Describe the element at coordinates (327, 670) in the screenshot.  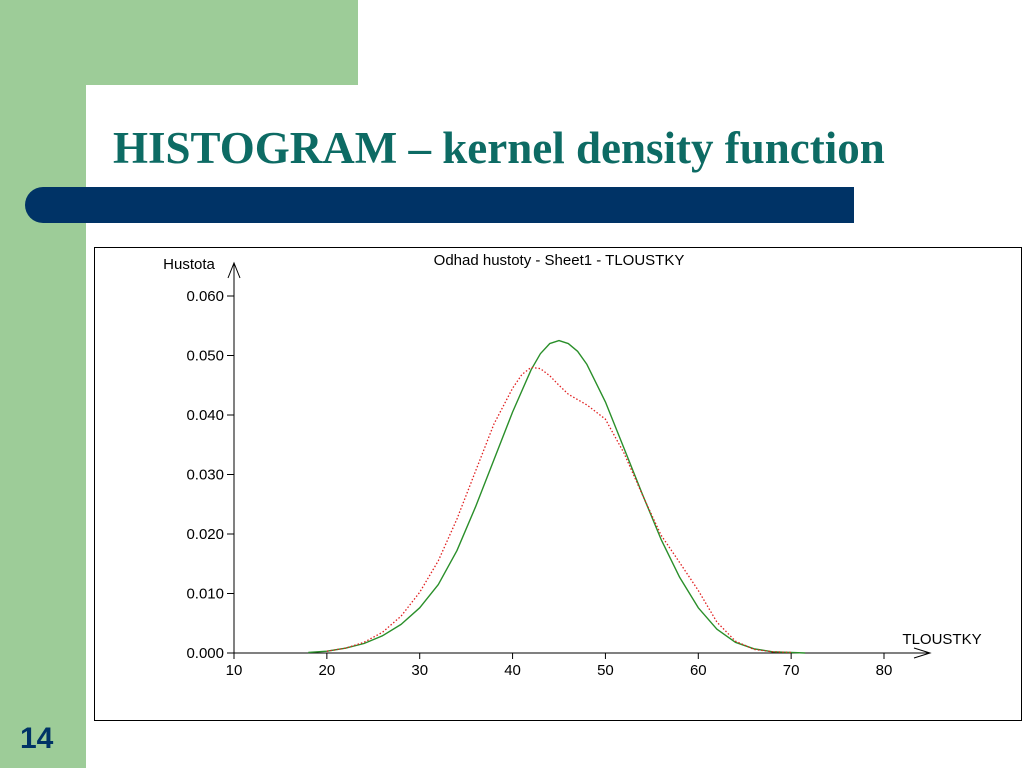
I see `x-tick-label: 20` at that location.